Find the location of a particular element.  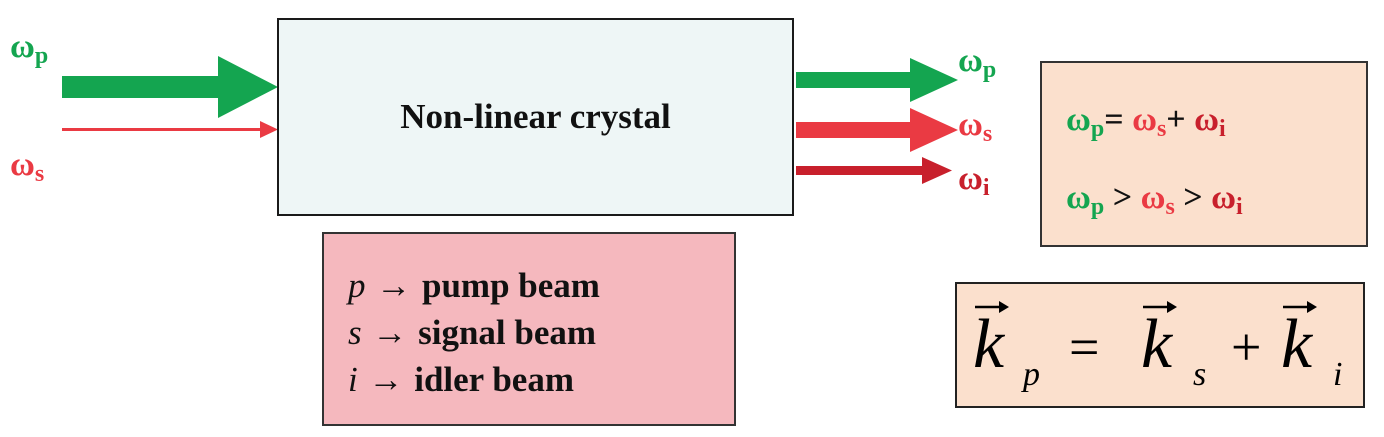

legend-item-pump: p → pump beam is located at coordinates (541, 285).